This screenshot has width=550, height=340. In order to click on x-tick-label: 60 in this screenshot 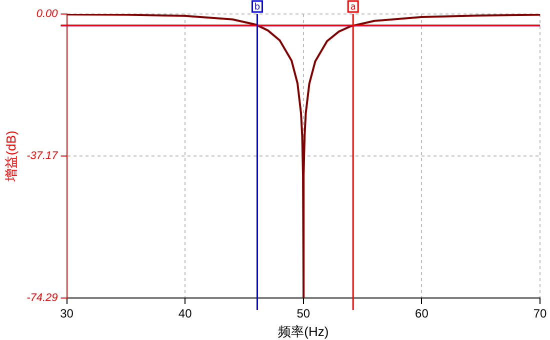, I will do `click(422, 313)`.